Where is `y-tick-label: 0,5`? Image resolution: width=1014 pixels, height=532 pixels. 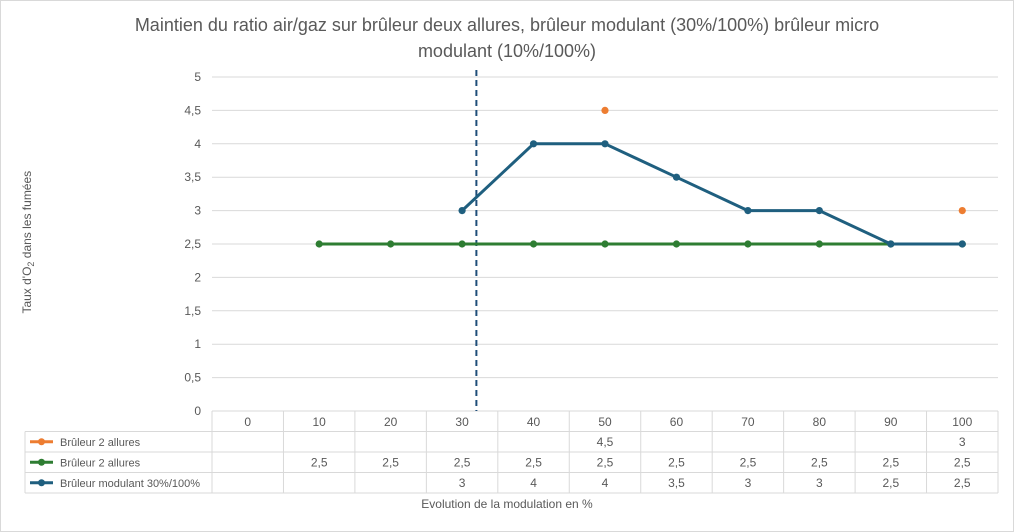 y-tick-label: 0,5 is located at coordinates (192, 378).